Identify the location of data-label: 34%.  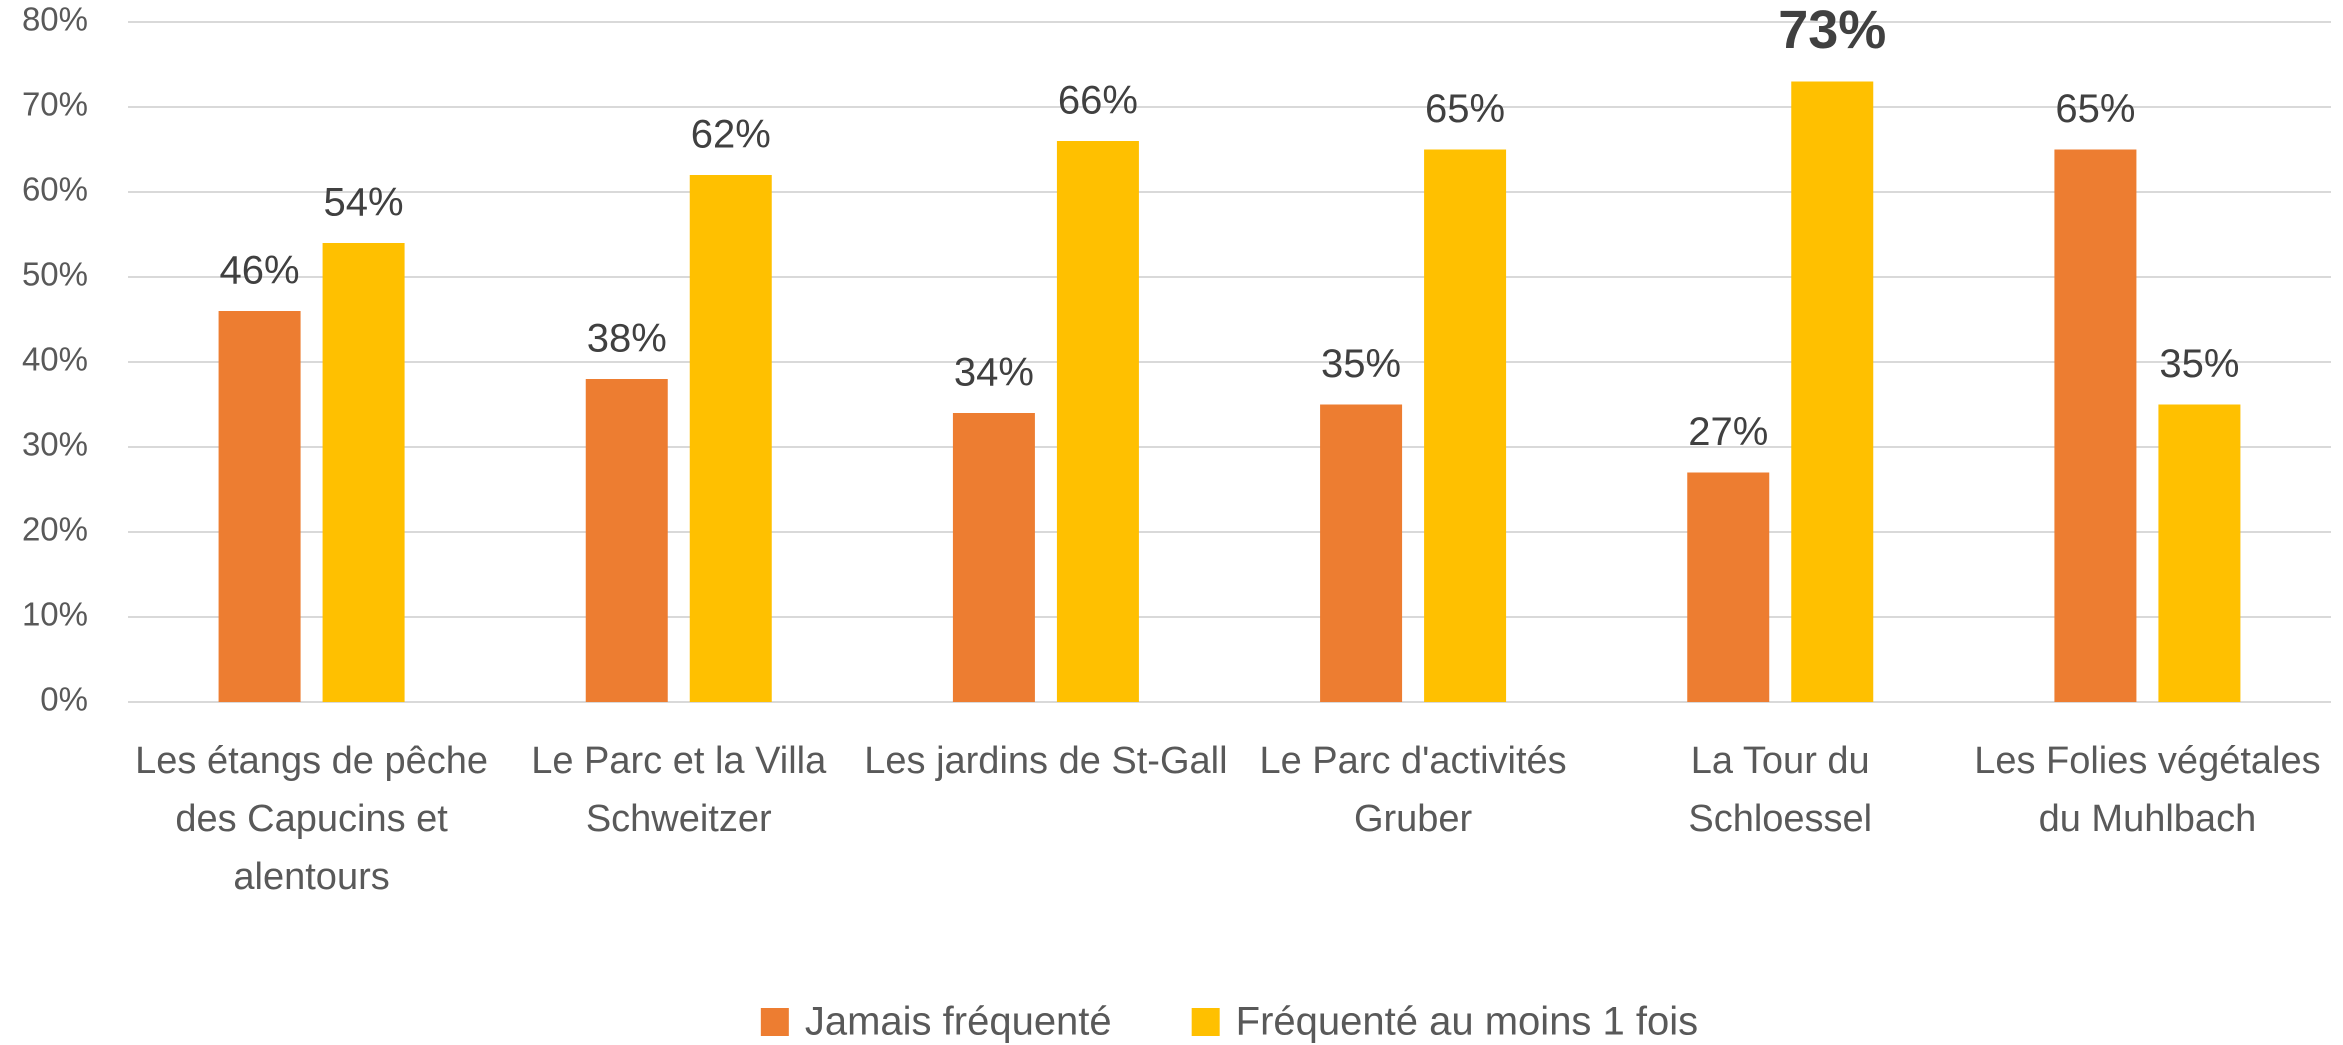
(994, 373).